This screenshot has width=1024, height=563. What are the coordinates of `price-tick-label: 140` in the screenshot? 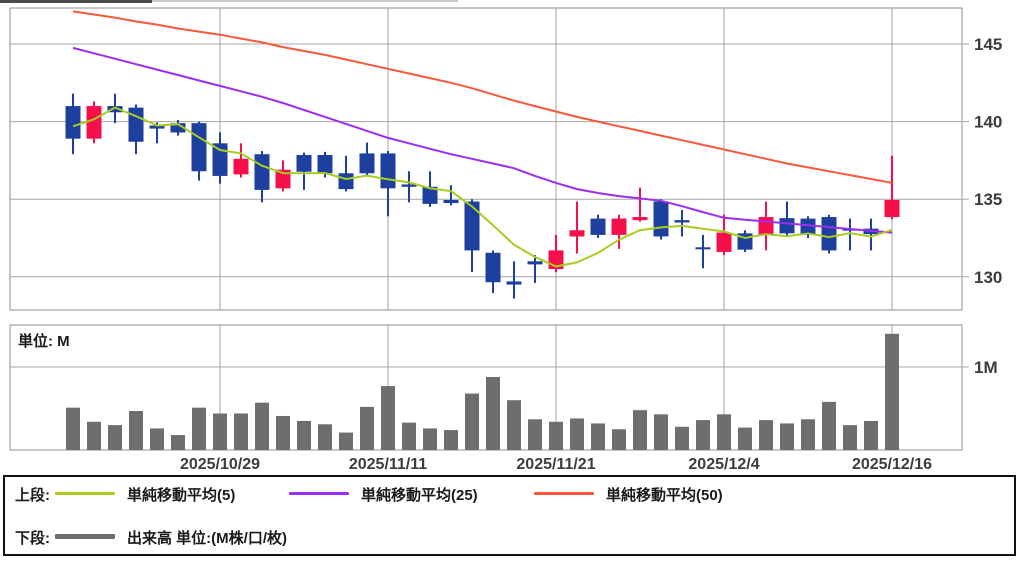 It's located at (988, 122).